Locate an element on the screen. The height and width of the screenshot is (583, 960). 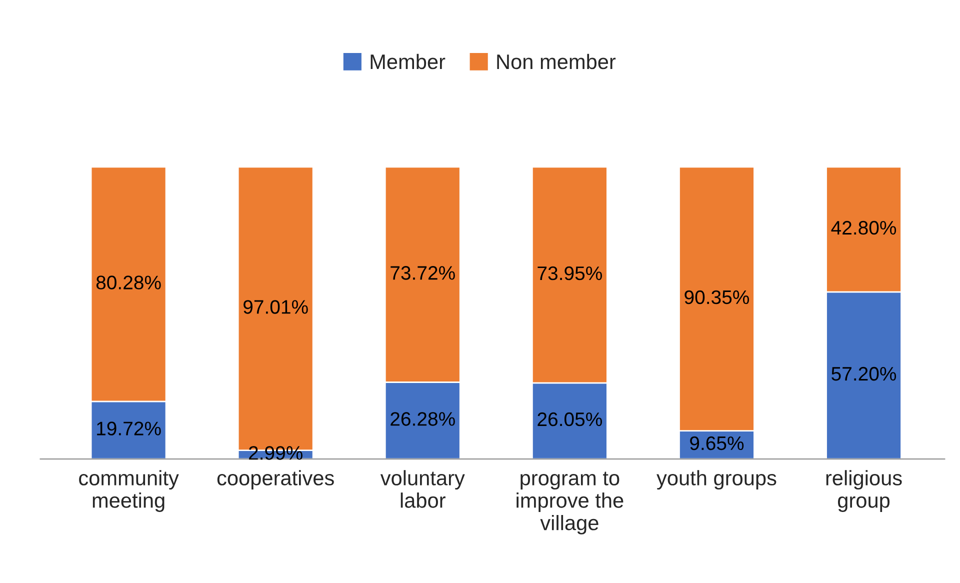
x-tick-label: program to improve the village is located at coordinates (570, 503).